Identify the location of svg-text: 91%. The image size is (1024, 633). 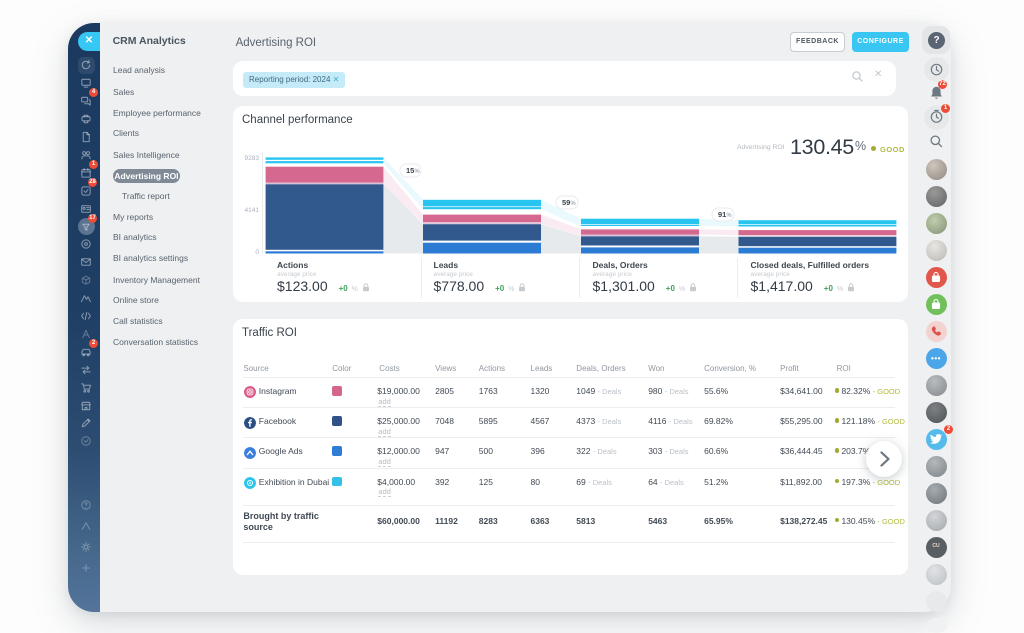
(725, 214).